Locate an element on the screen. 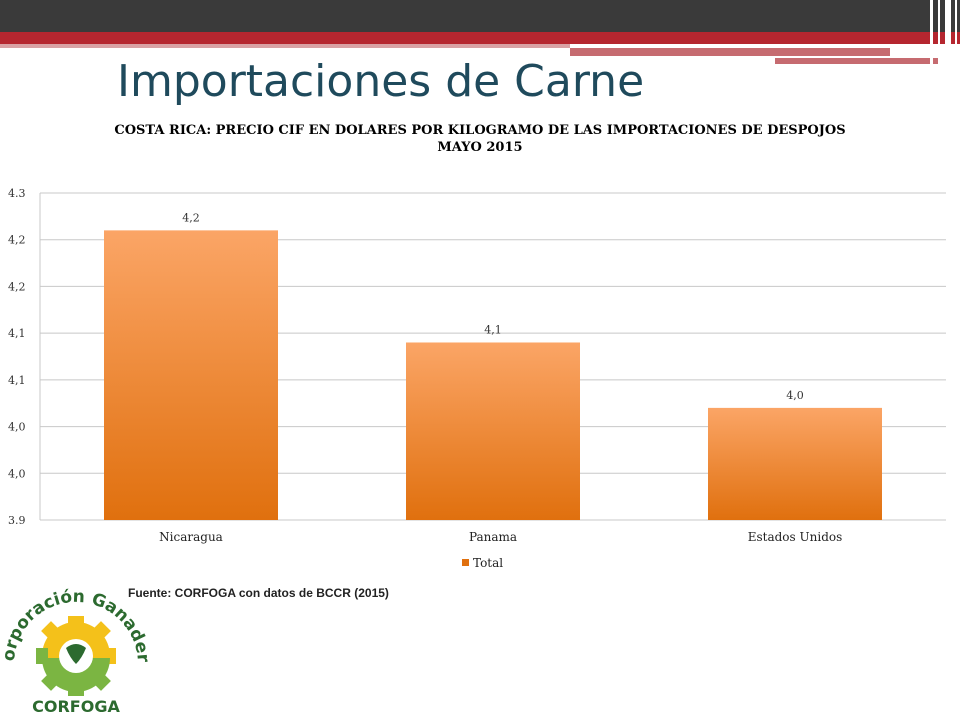 The width and height of the screenshot is (960, 720). x-tick-label: Panama is located at coordinates (493, 537).